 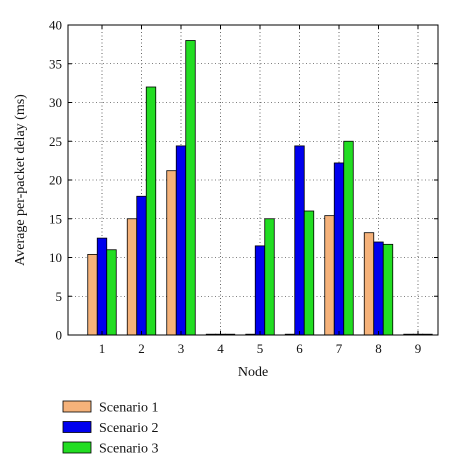 I want to click on x-tick-label: 5, so click(x=260, y=348).